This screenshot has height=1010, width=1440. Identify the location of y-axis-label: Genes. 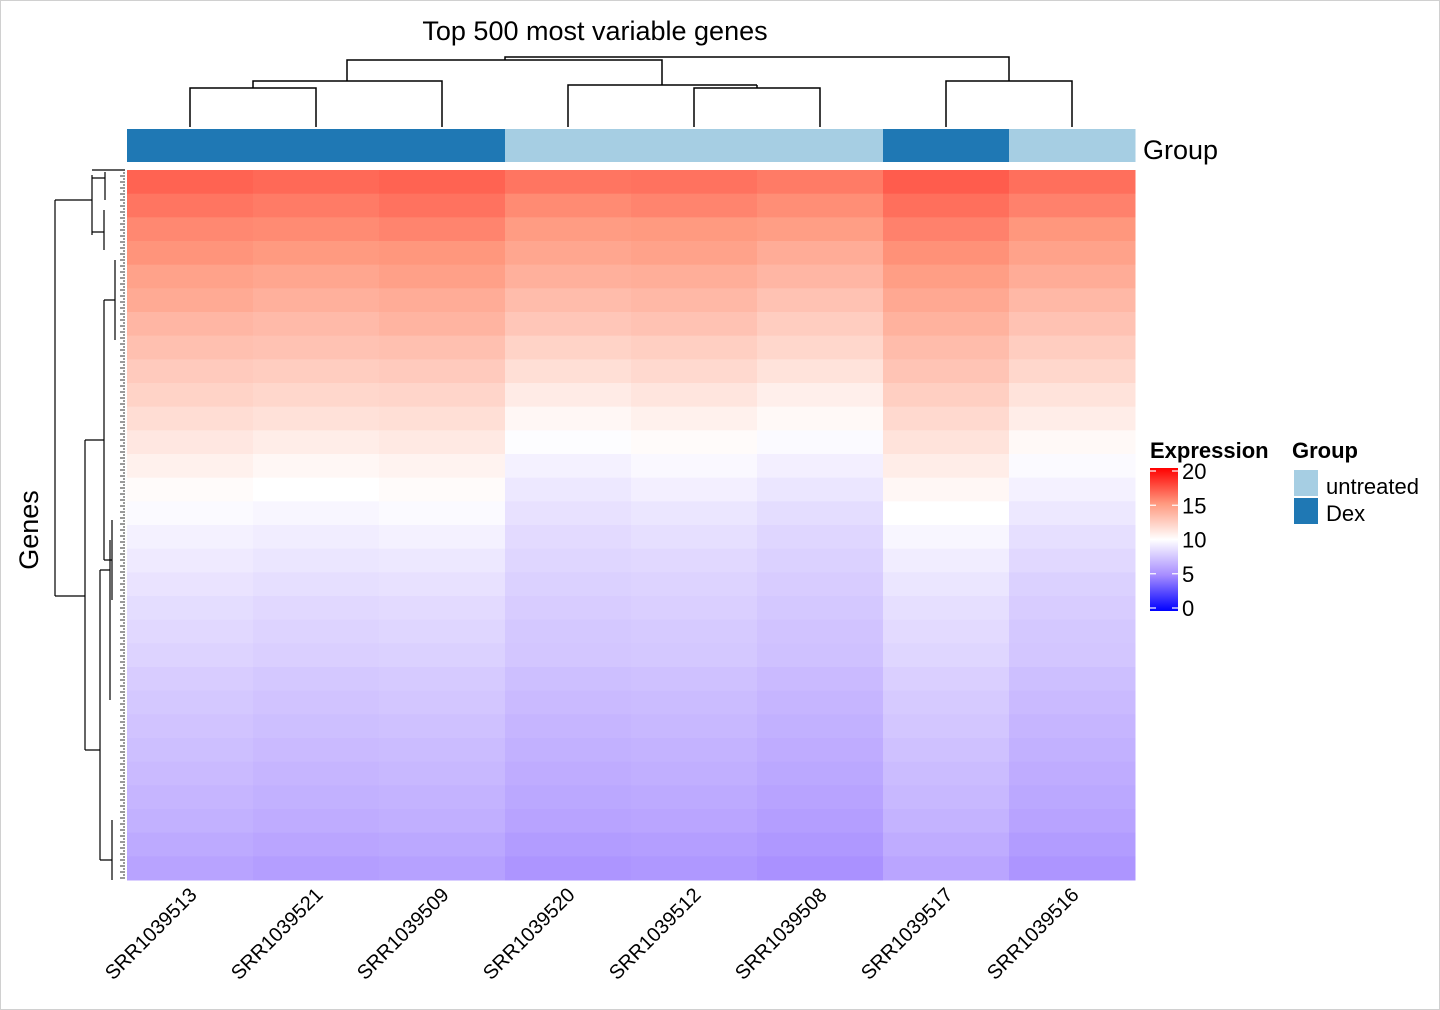
(29, 530).